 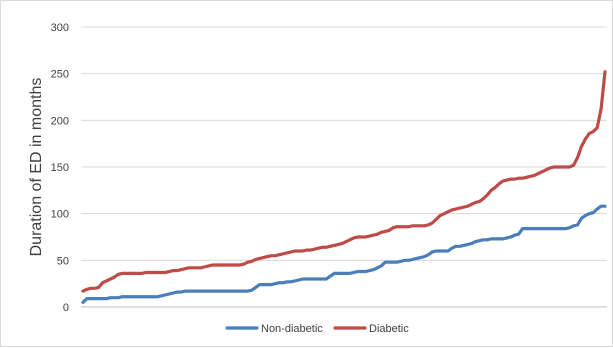 I want to click on y-axis-ticks: 0 50 100 150 200 250 300, so click(x=60, y=168).